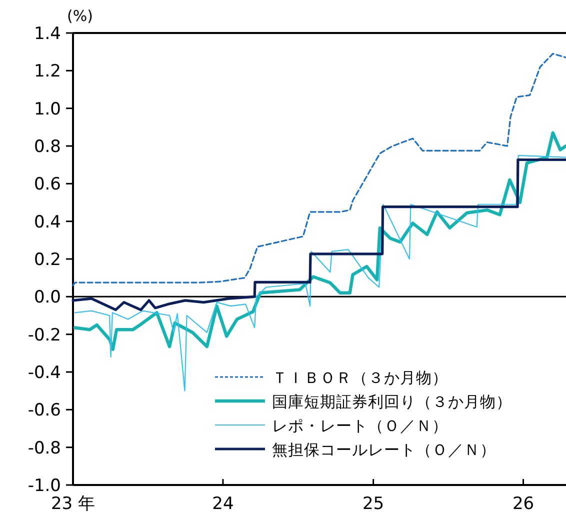 The width and height of the screenshot is (566, 517). I want to click on y-tick-label: 0.8, so click(47, 147).